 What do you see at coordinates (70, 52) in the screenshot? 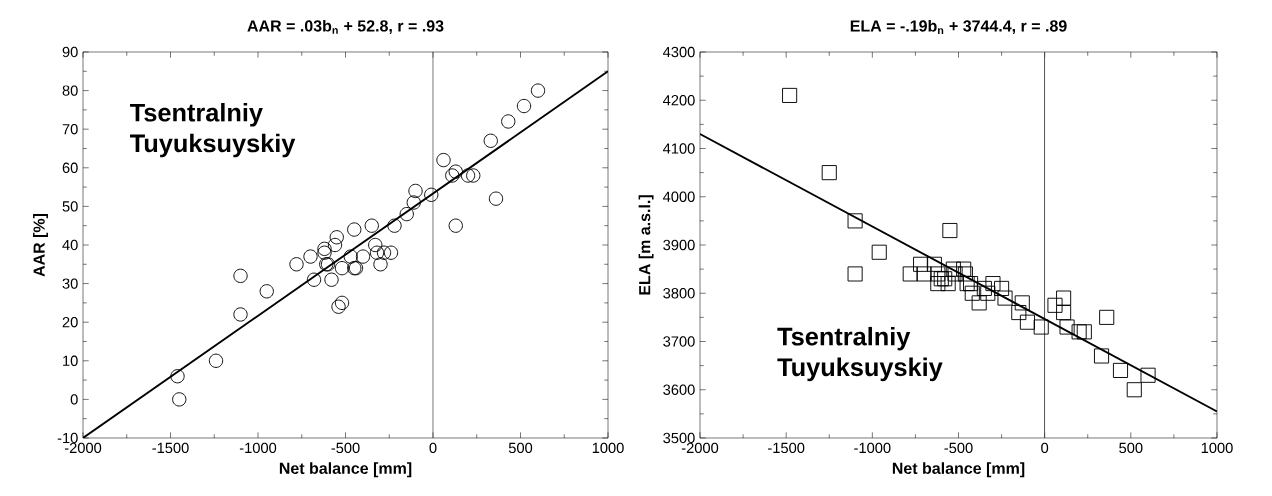
I see `y-tick-label: 90` at bounding box center [70, 52].